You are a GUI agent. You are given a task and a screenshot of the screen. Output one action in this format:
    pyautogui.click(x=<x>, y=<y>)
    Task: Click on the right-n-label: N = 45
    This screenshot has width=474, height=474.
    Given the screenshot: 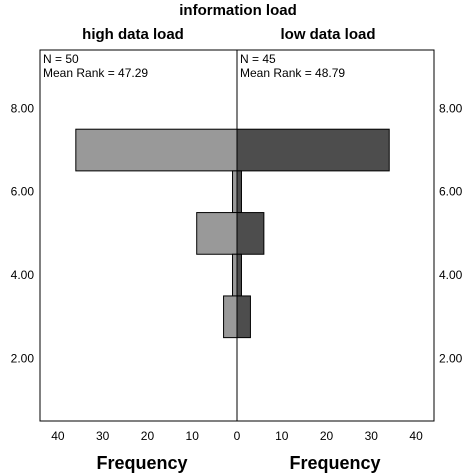 What is the action you would take?
    pyautogui.click(x=258, y=59)
    